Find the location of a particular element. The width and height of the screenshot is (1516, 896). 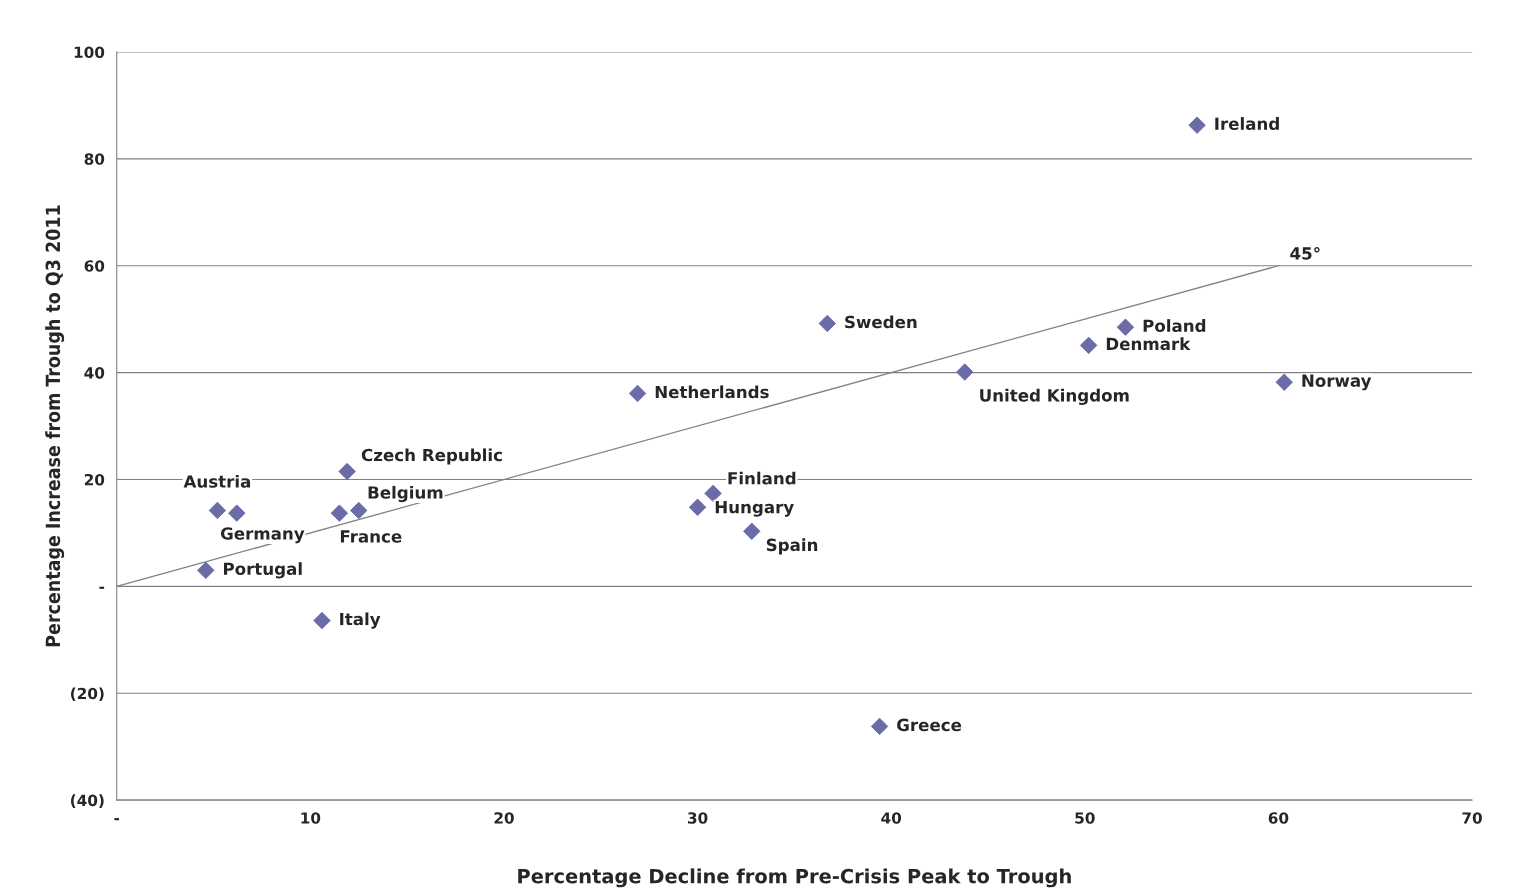

annotation: Portugal is located at coordinates (262, 570).